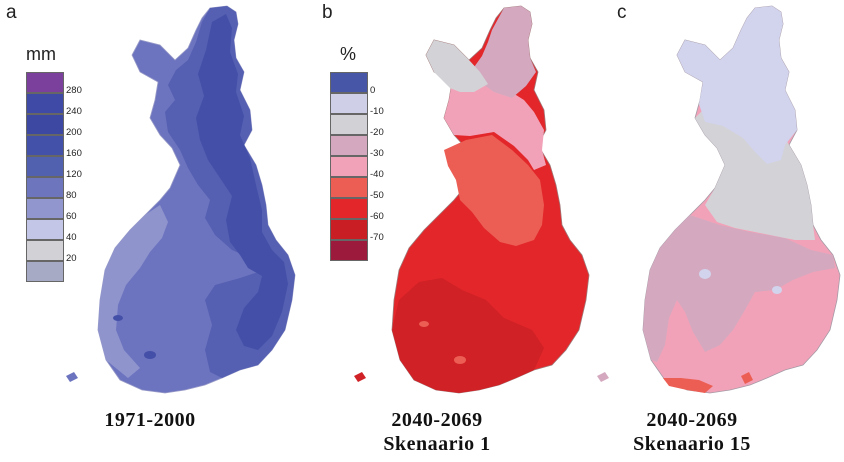 The width and height of the screenshot is (844, 462). Describe the element at coordinates (468, 335) in the screenshot. I see `map-b-dark-red-southwest-zone` at that location.